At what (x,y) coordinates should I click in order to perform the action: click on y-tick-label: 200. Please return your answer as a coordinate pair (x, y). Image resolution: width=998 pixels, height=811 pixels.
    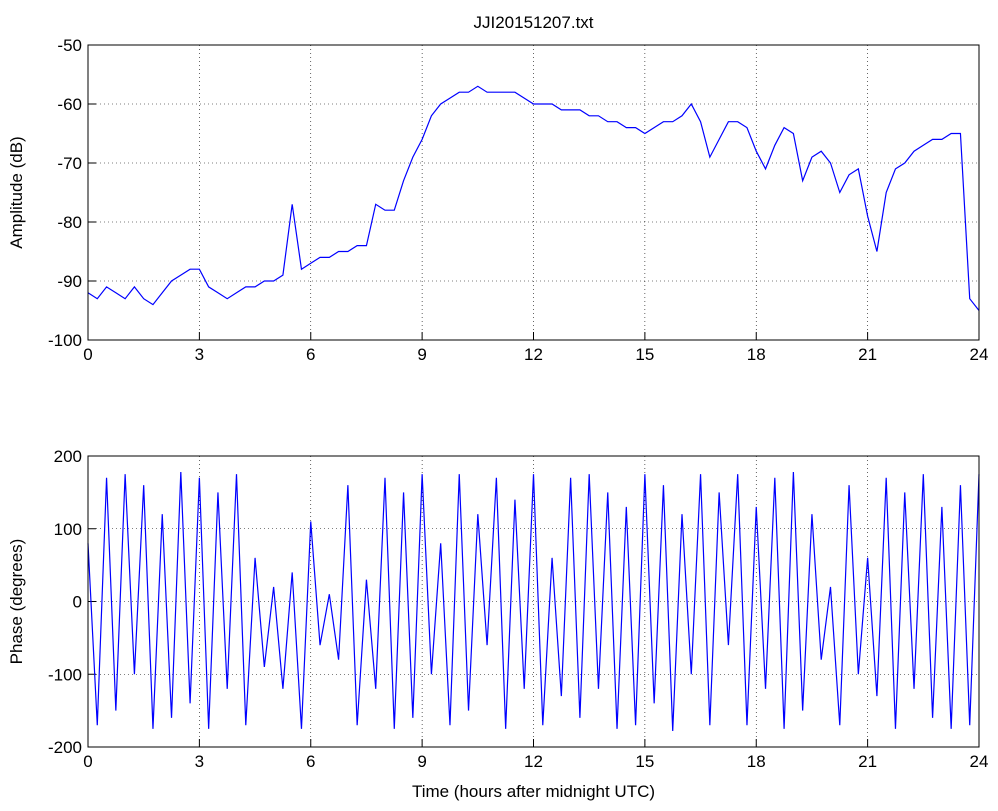
    Looking at the image, I should click on (68, 456).